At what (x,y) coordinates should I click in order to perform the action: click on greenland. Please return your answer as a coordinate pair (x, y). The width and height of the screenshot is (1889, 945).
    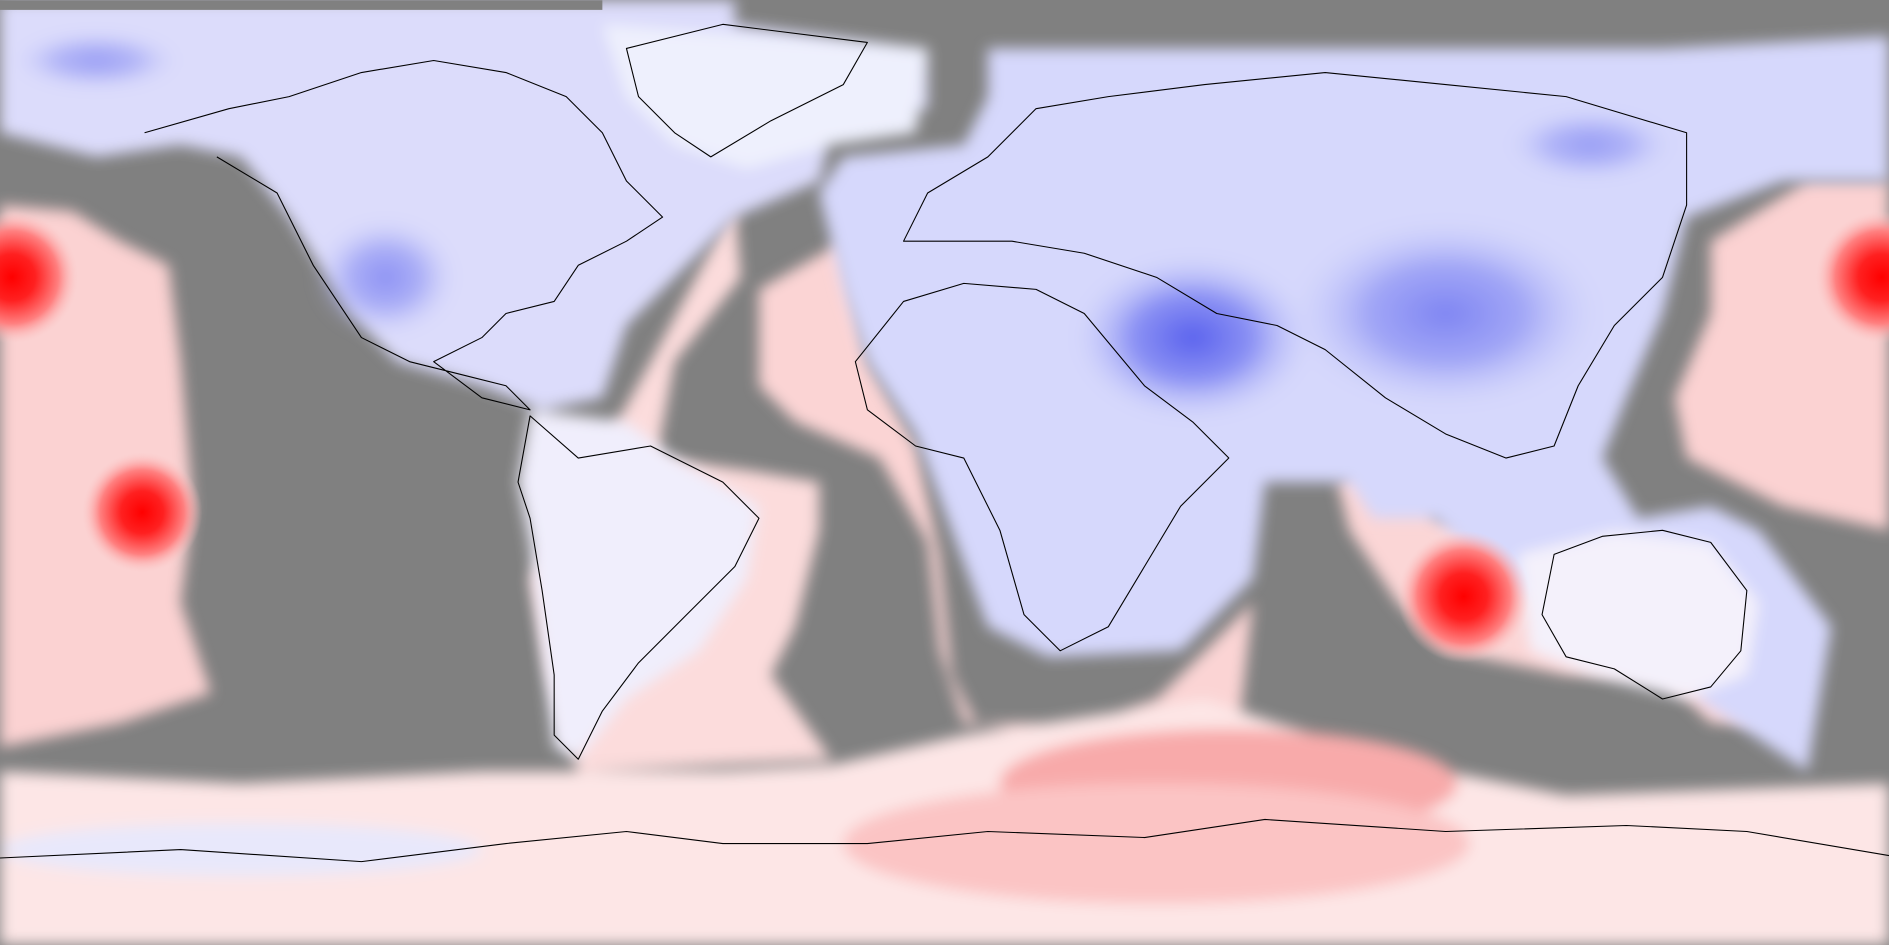
    Looking at the image, I should click on (765, 96).